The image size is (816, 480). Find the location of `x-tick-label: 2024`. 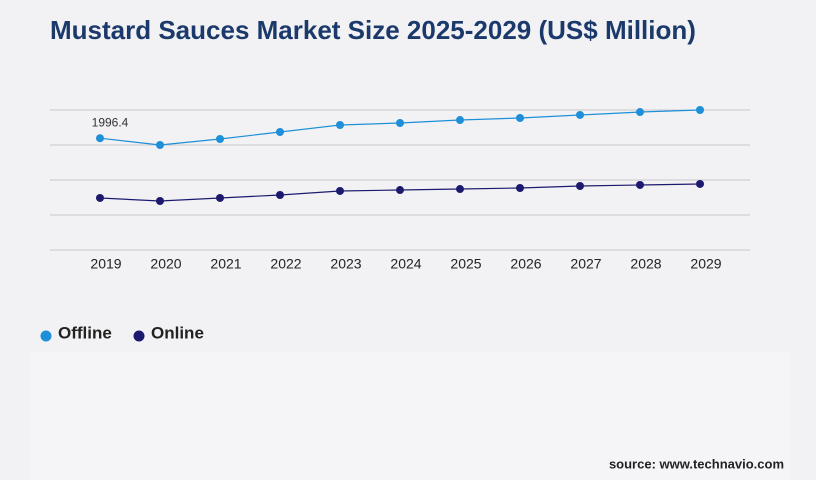

x-tick-label: 2024 is located at coordinates (405, 264).